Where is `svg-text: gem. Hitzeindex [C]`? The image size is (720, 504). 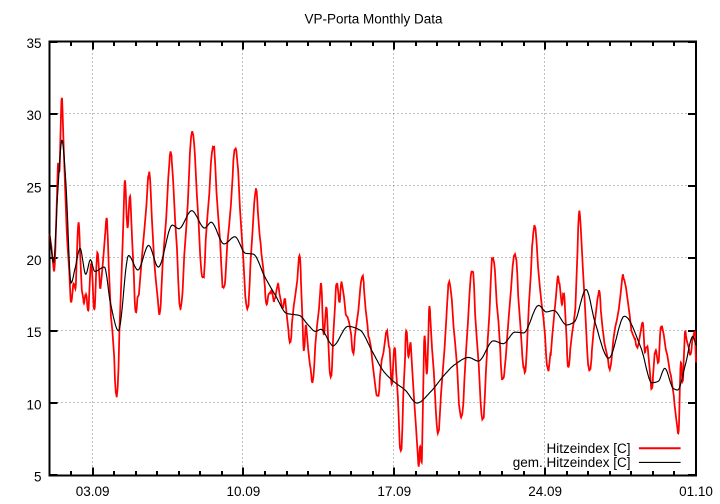 svg-text: gem. Hitzeindex [C] is located at coordinates (572, 462).